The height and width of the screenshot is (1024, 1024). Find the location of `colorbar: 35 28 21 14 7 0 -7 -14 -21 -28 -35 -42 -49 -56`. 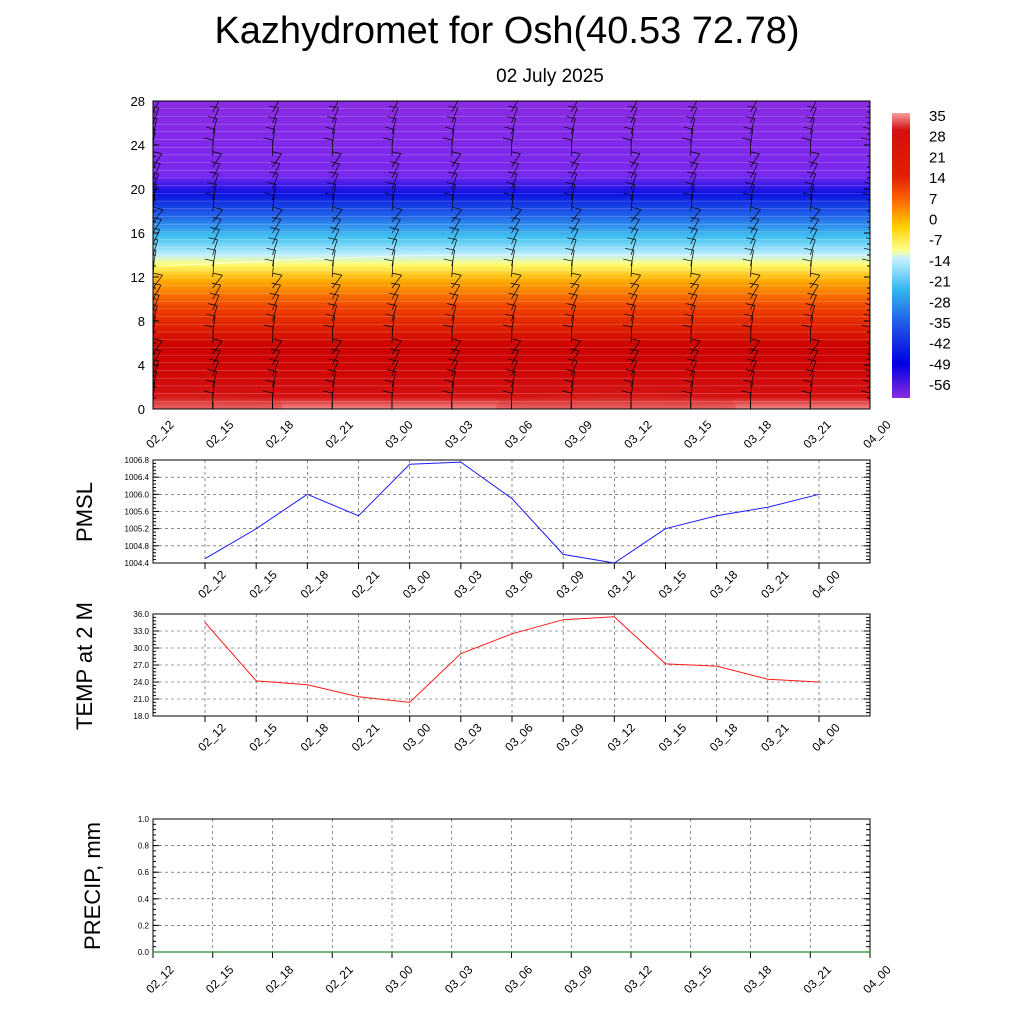

colorbar: 35 28 21 14 7 0 -7 -14 -21 -28 -35 -42 -49 -56 is located at coordinates (921, 253).